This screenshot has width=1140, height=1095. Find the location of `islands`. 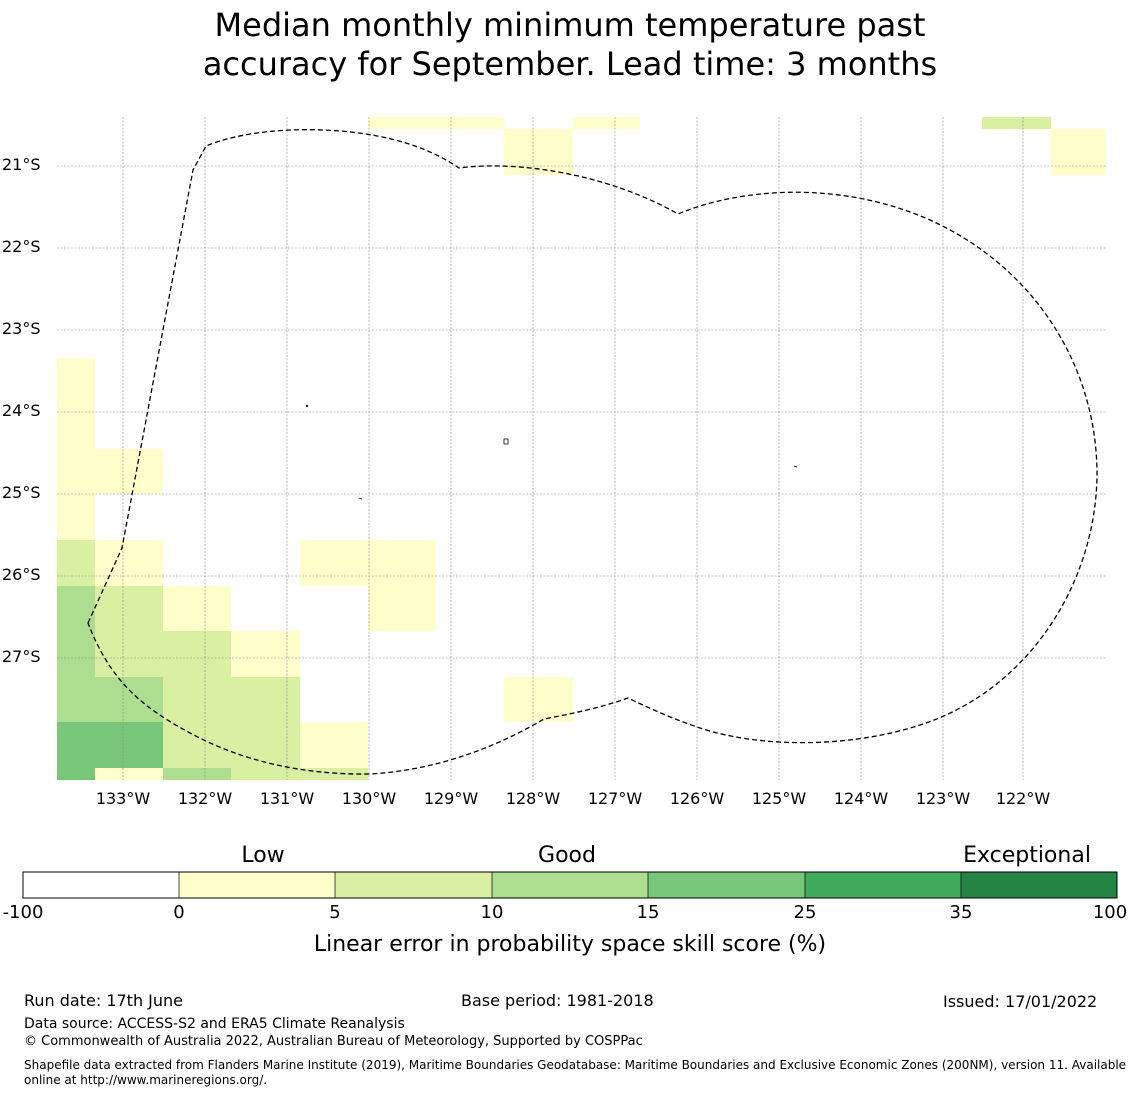

islands is located at coordinates (551, 452).